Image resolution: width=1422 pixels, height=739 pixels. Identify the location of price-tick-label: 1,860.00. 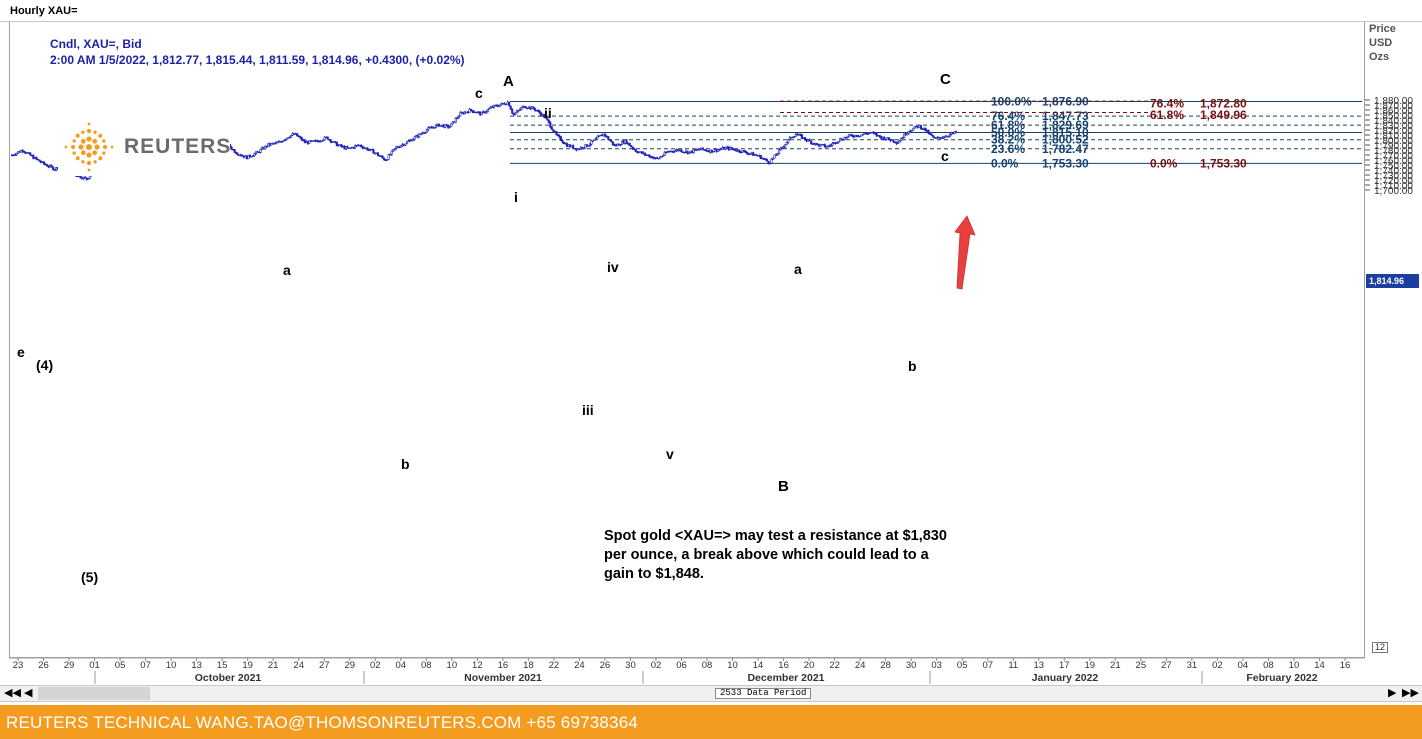
(1393, 111).